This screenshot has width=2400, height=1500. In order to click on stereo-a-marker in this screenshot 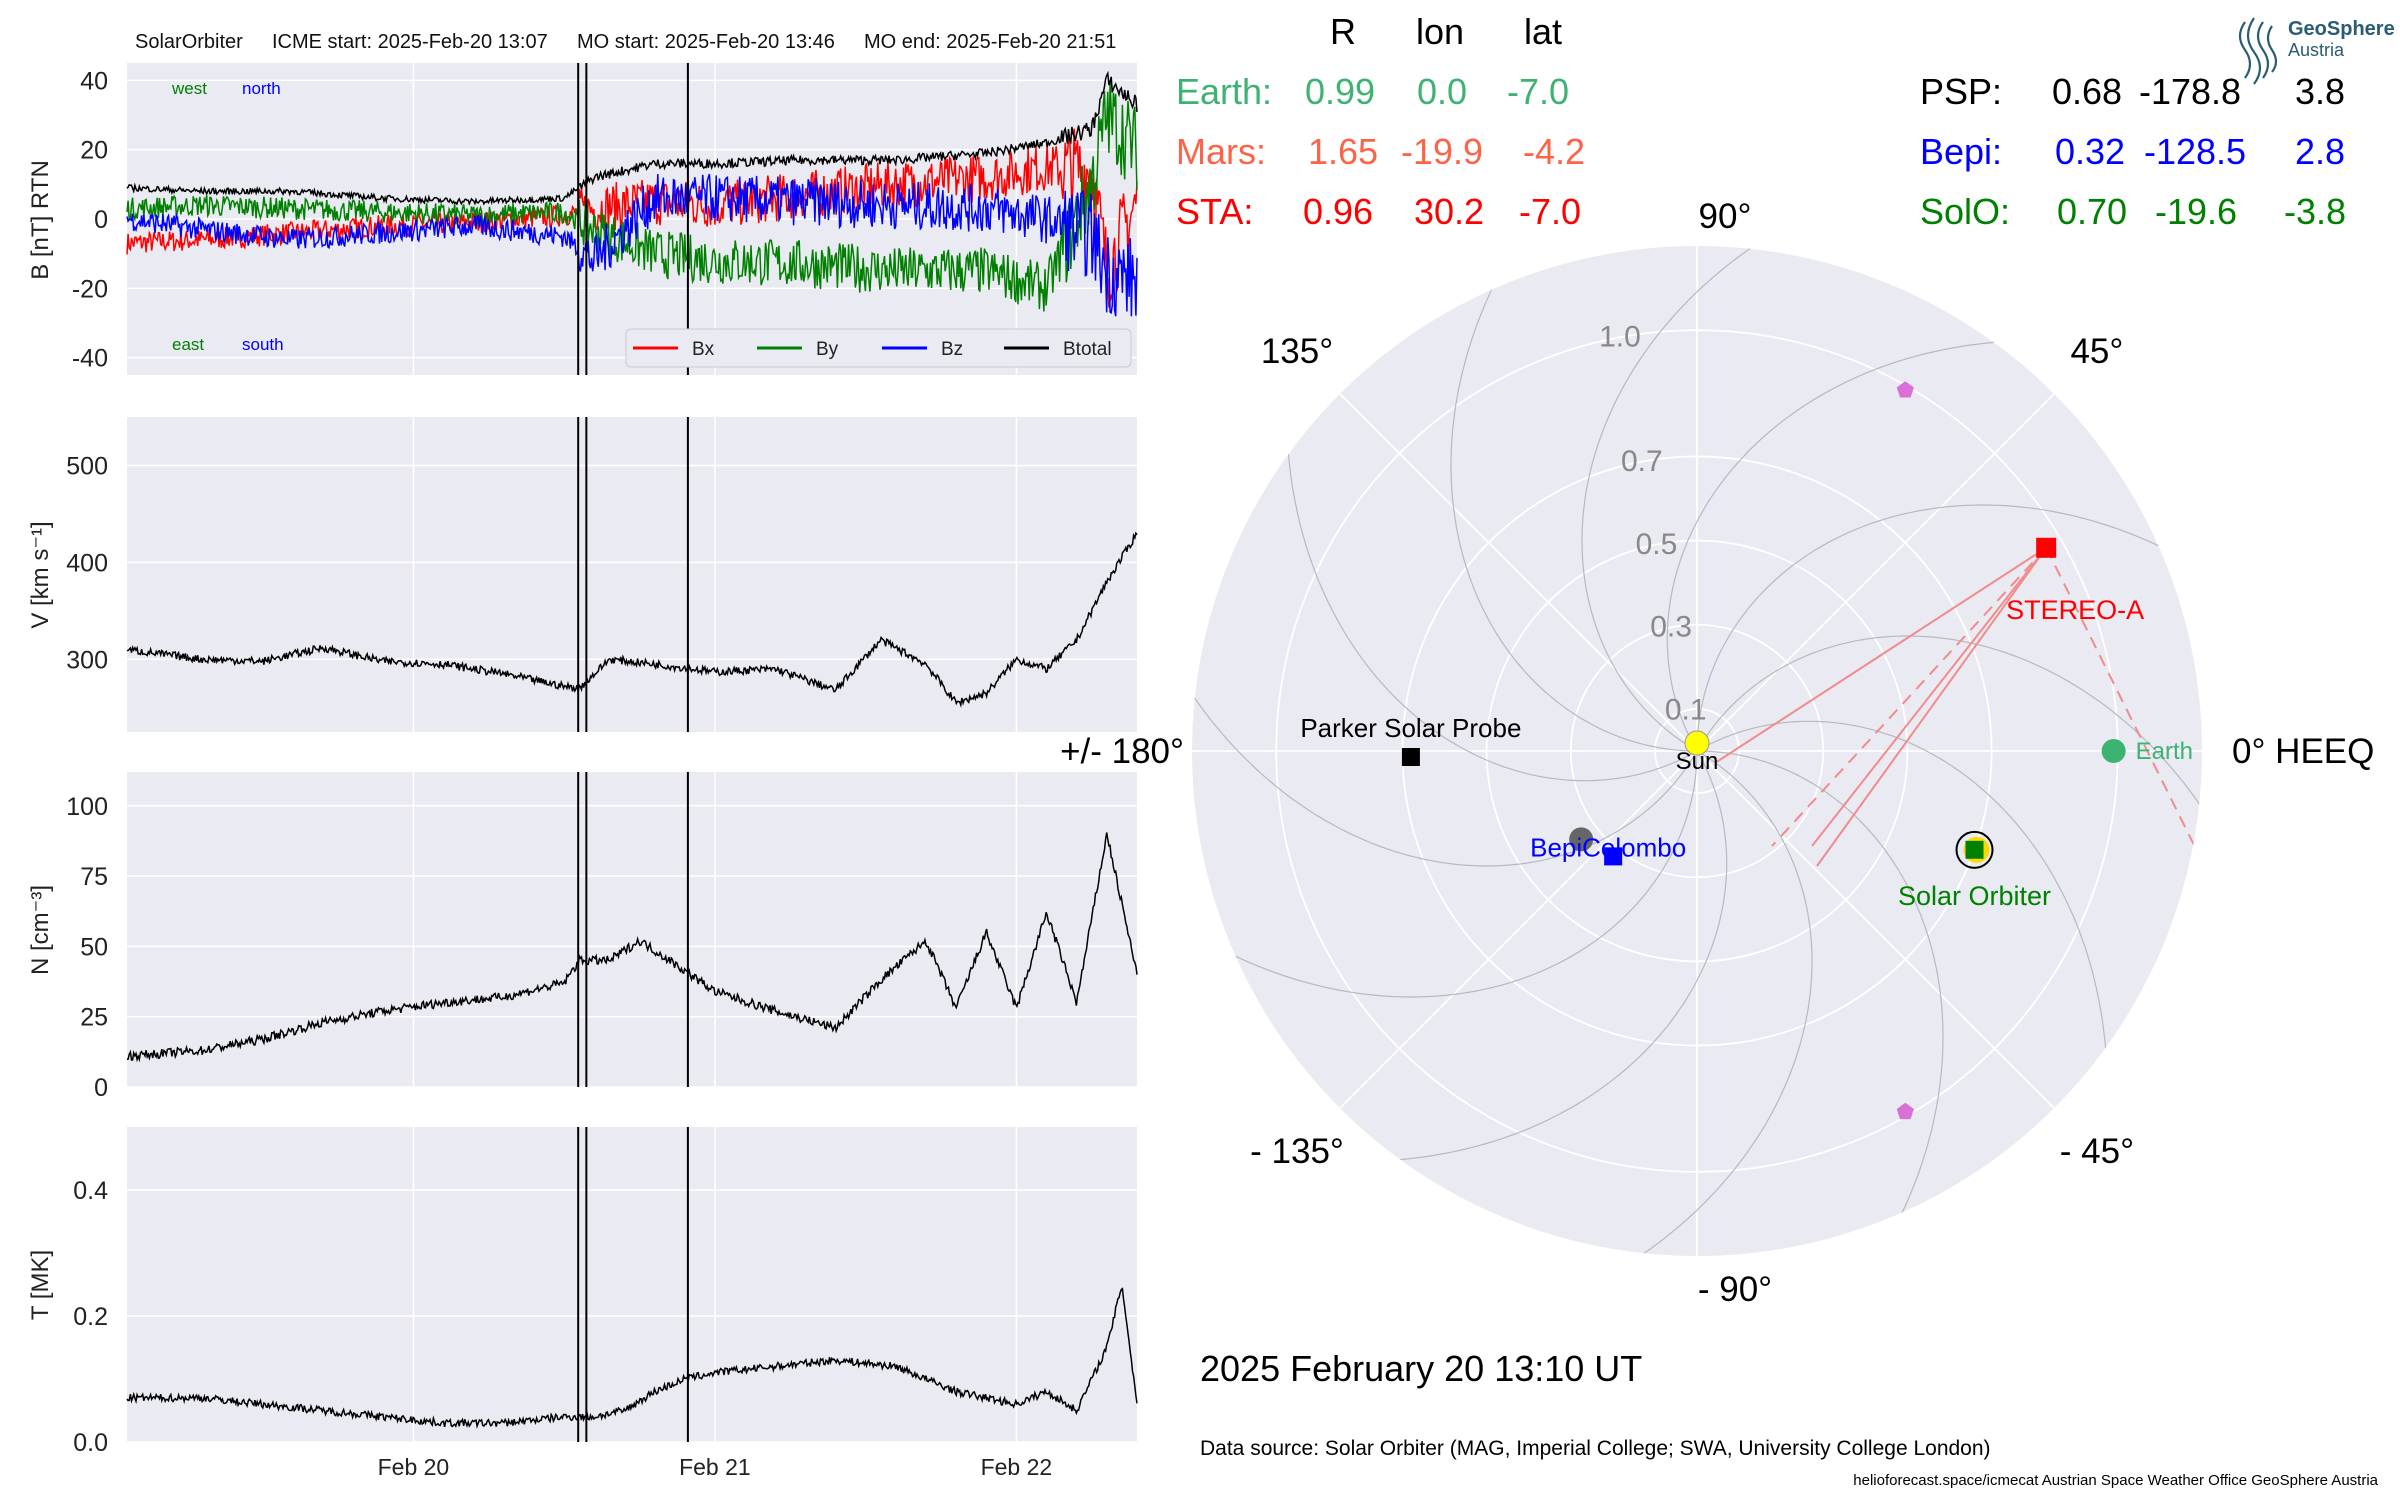, I will do `click(2046, 547)`.